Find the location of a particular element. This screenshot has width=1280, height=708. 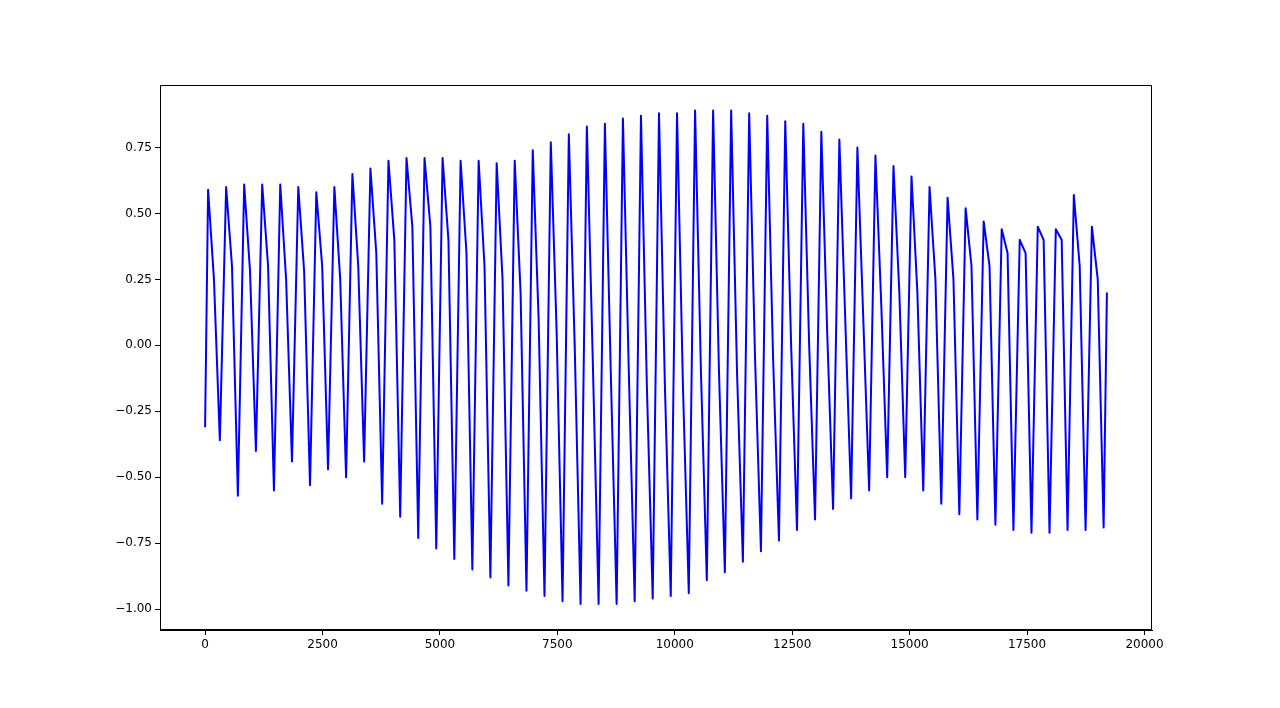

x-tick-label: 7500 is located at coordinates (557, 644).